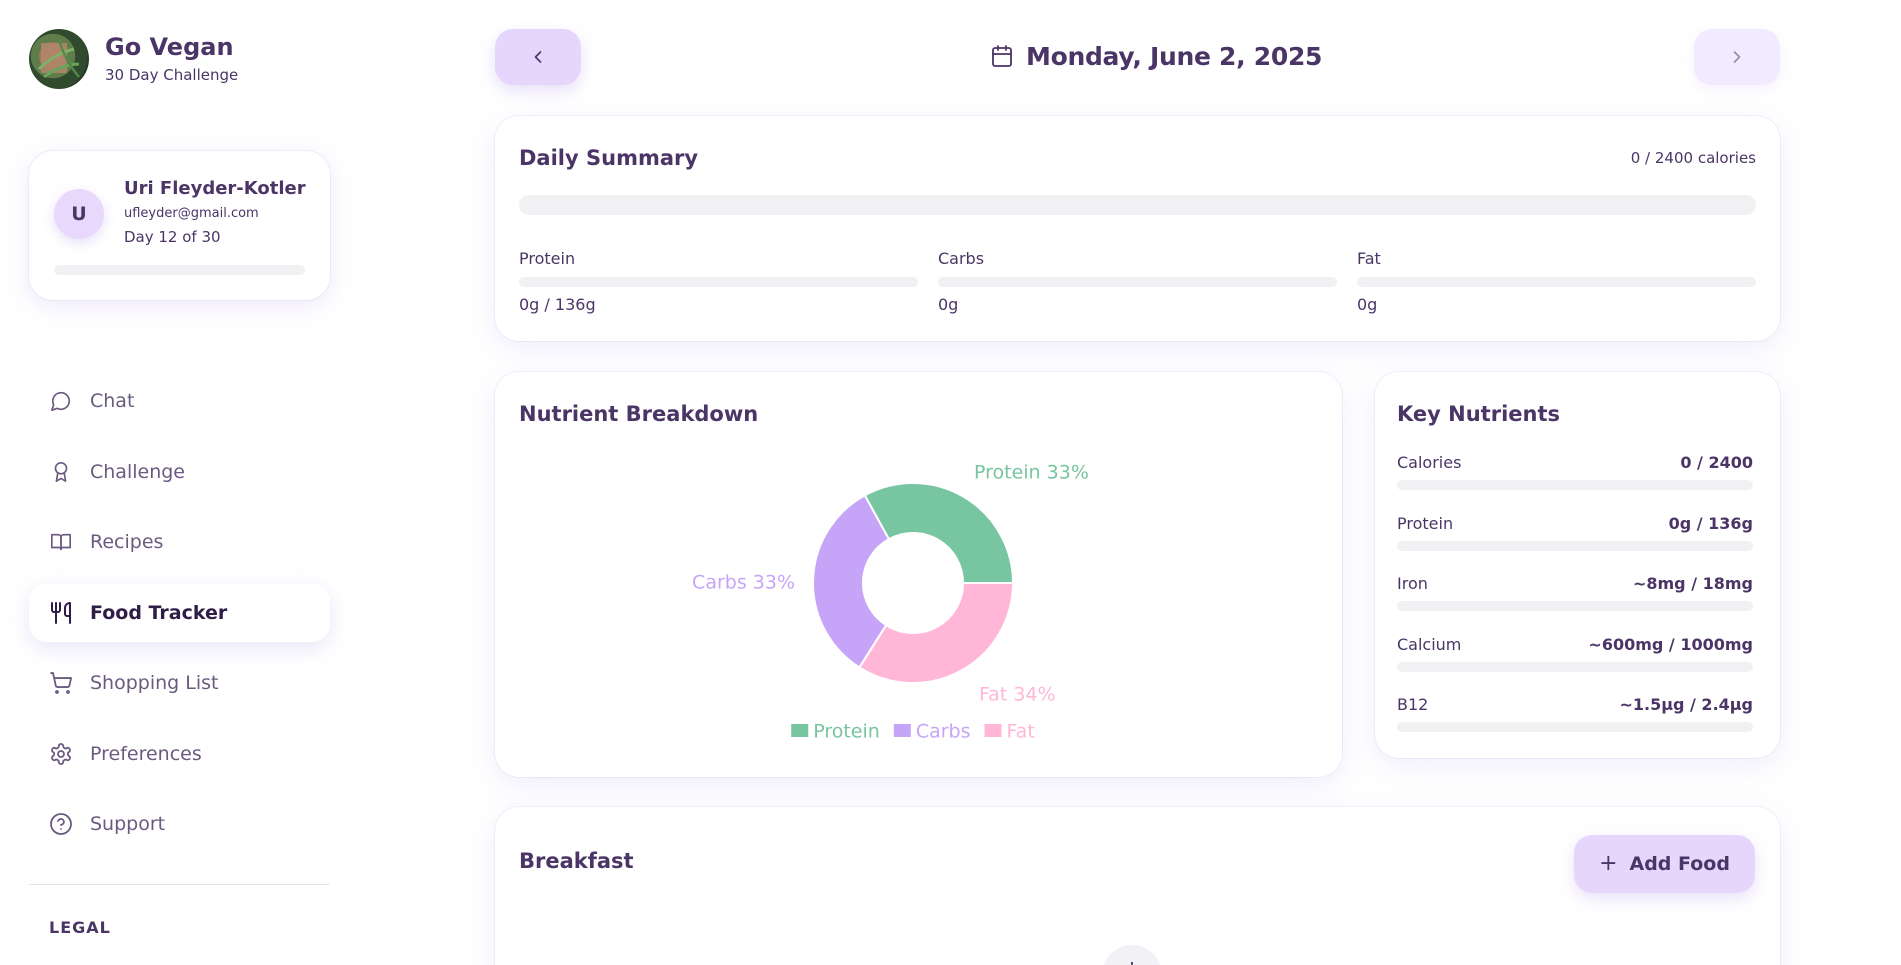 This screenshot has width=1901, height=965. What do you see at coordinates (172, 75) in the screenshot?
I see `app-subtitle: 30 Day Challenge` at bounding box center [172, 75].